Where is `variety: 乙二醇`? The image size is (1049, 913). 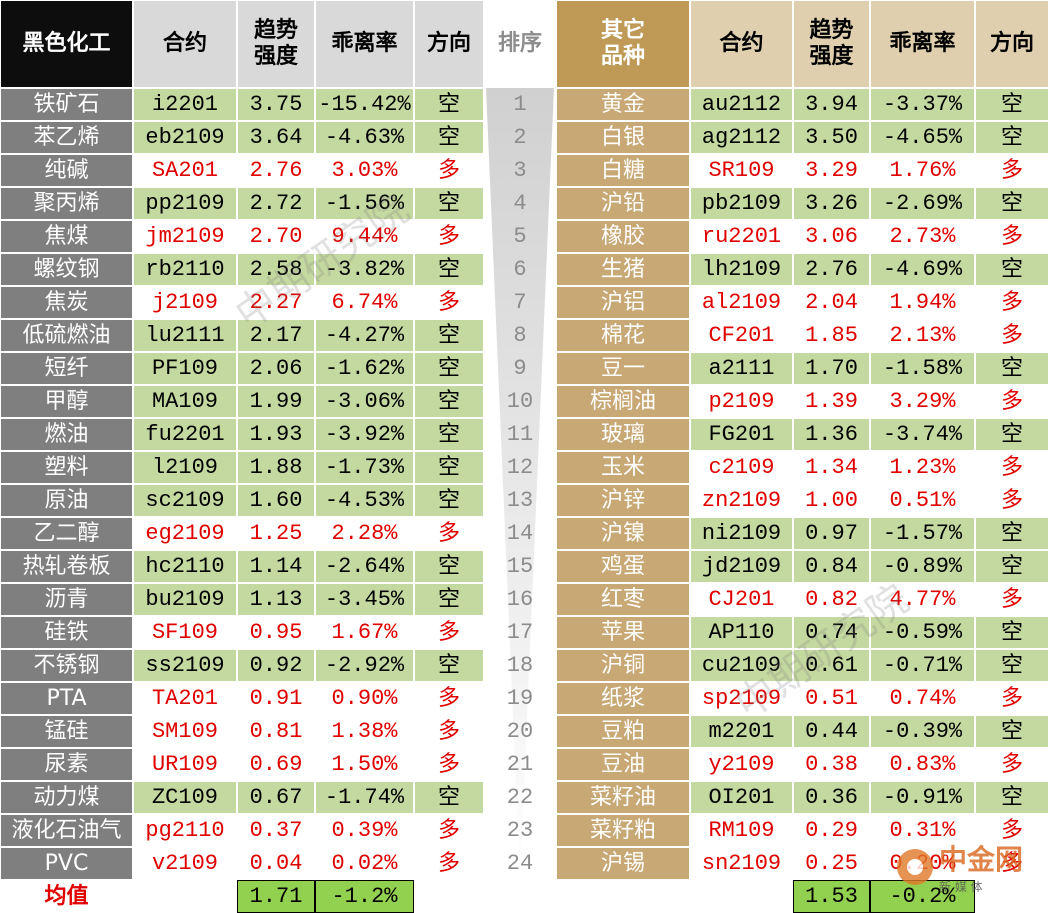 variety: 乙二醇 is located at coordinates (66, 533).